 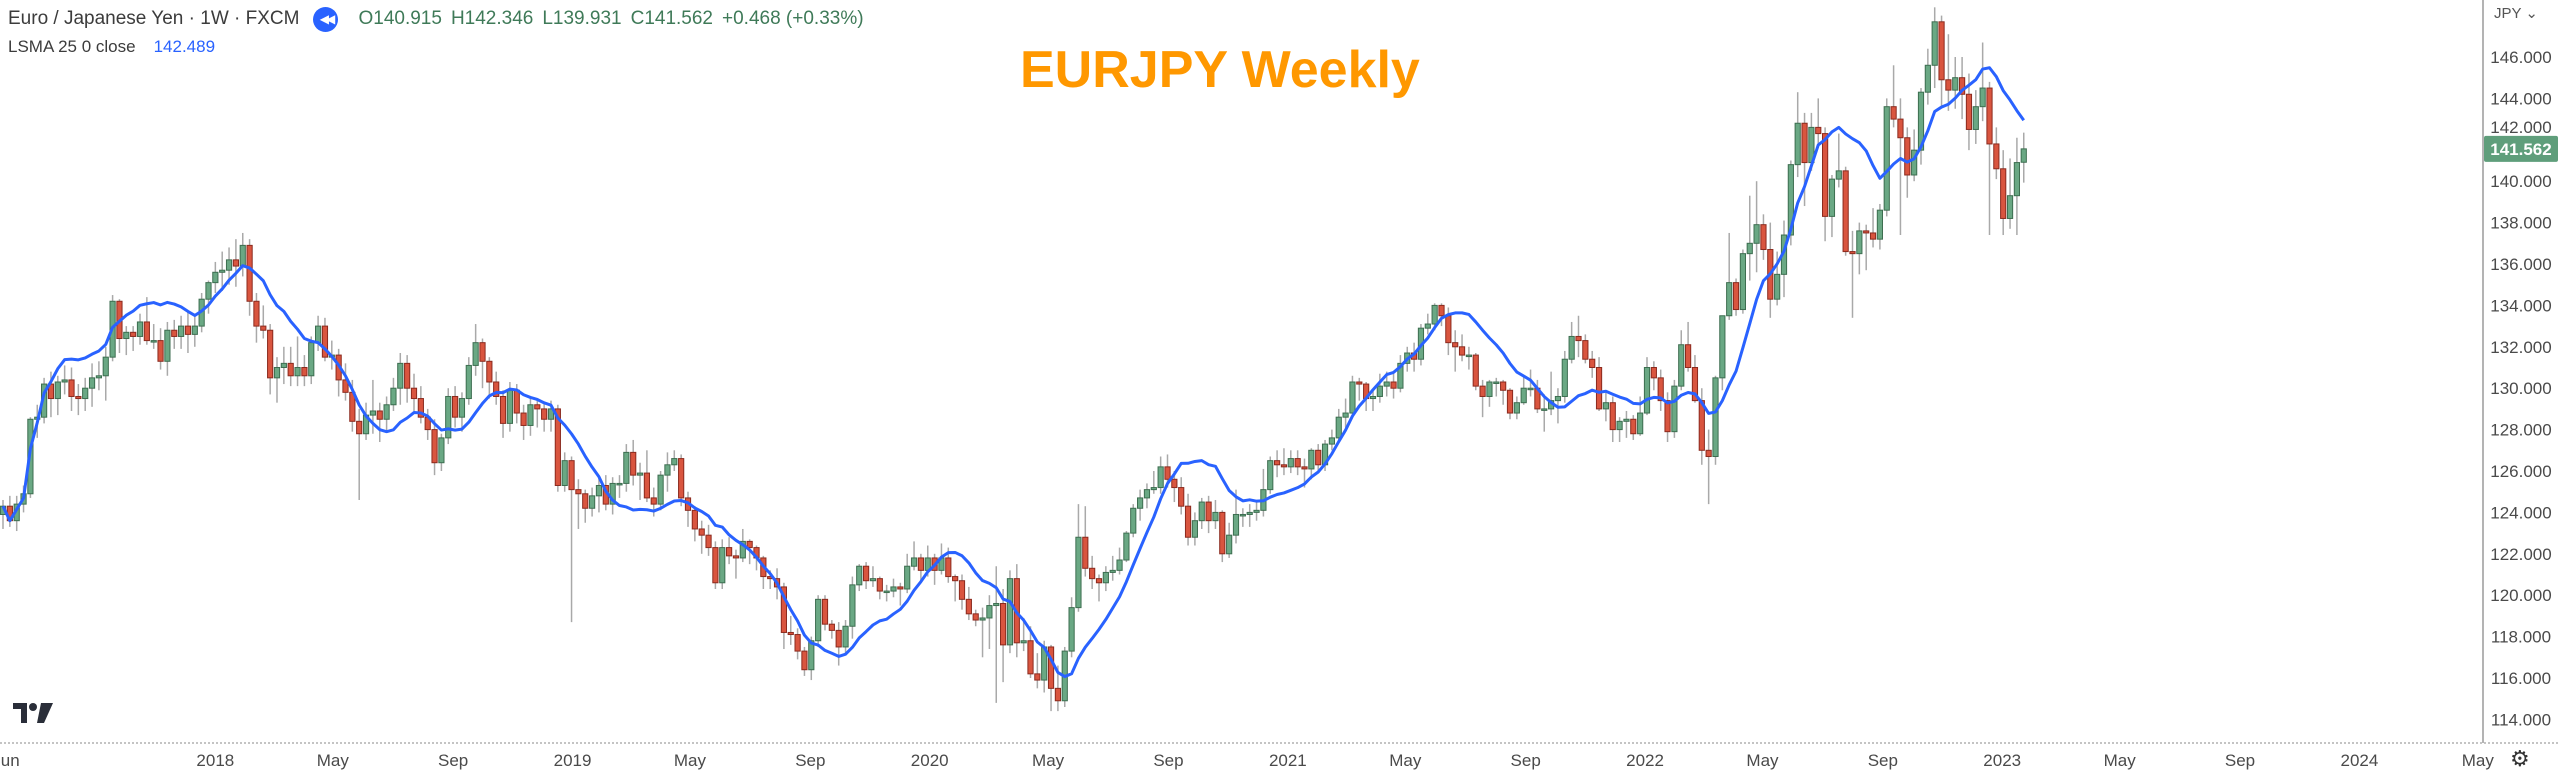 I want to click on close-value: C141.562, so click(x=671, y=18).